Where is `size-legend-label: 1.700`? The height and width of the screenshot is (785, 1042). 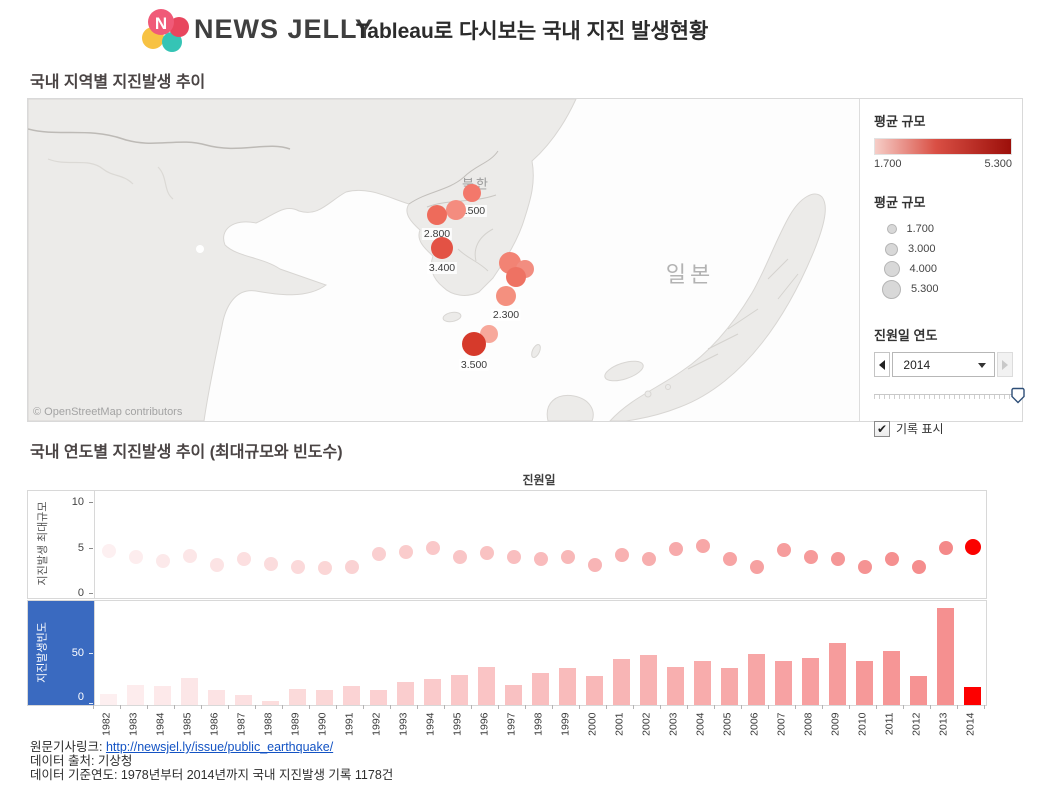
size-legend-label: 1.700 is located at coordinates (920, 229).